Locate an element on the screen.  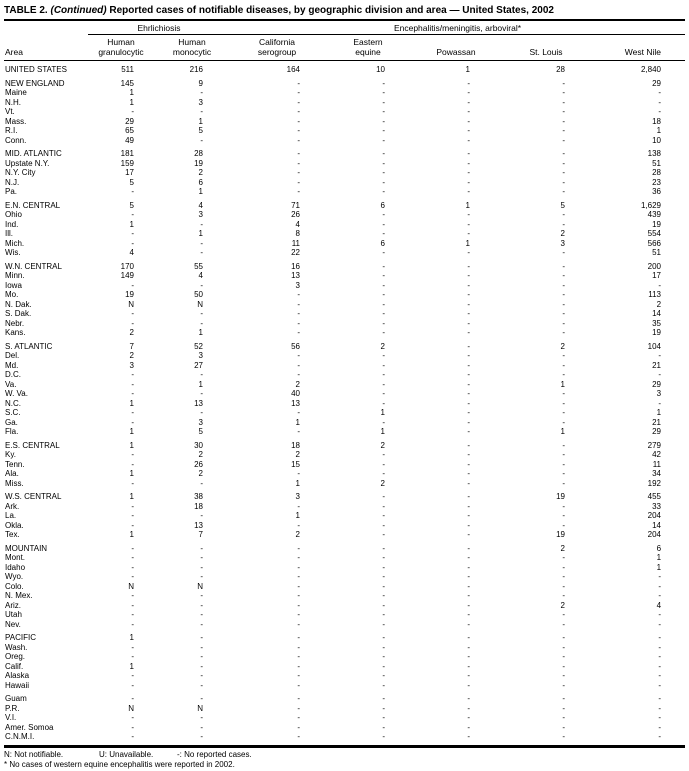
value-cell: 29 is located at coordinates (129, 121).